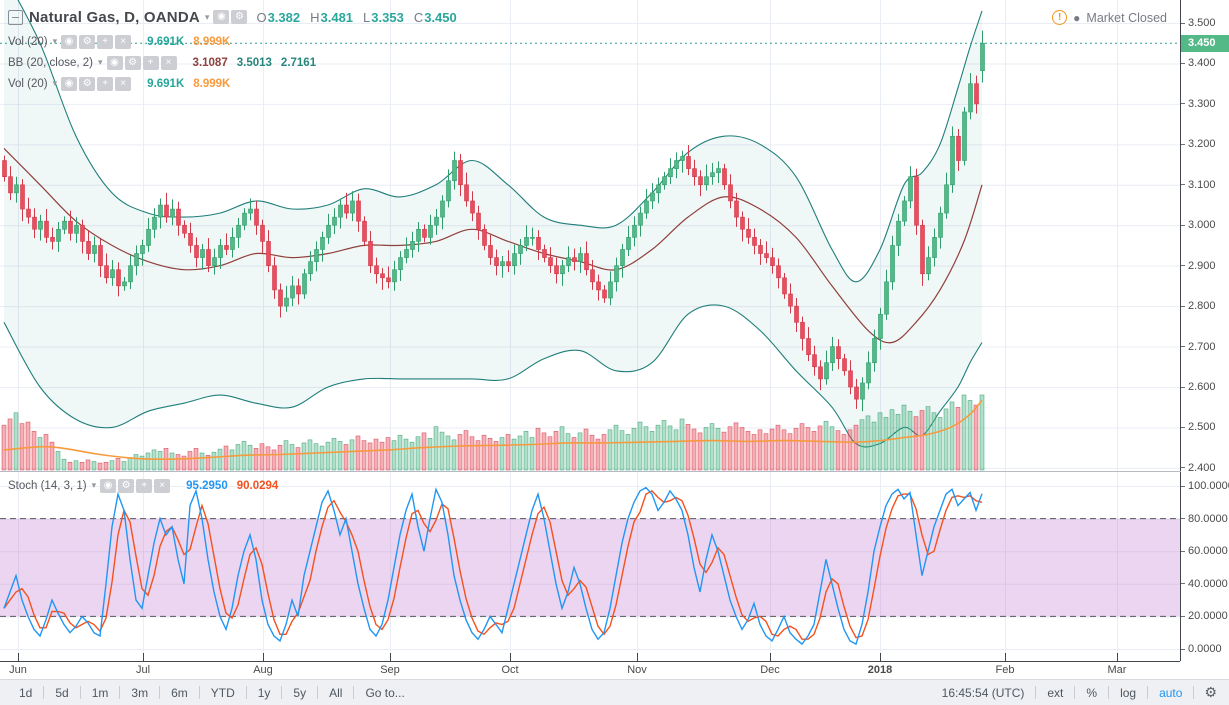 This screenshot has width=1229, height=705. I want to click on axis-label: 80.0000, so click(1208, 518).